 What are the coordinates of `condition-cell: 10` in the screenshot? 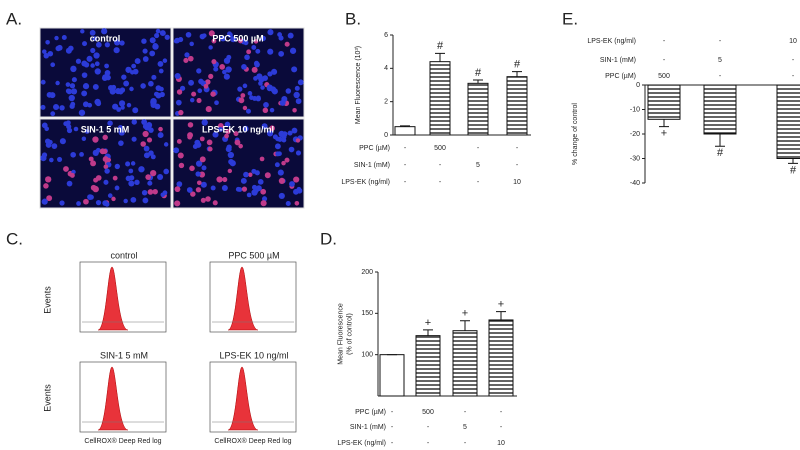 It's located at (517, 182).